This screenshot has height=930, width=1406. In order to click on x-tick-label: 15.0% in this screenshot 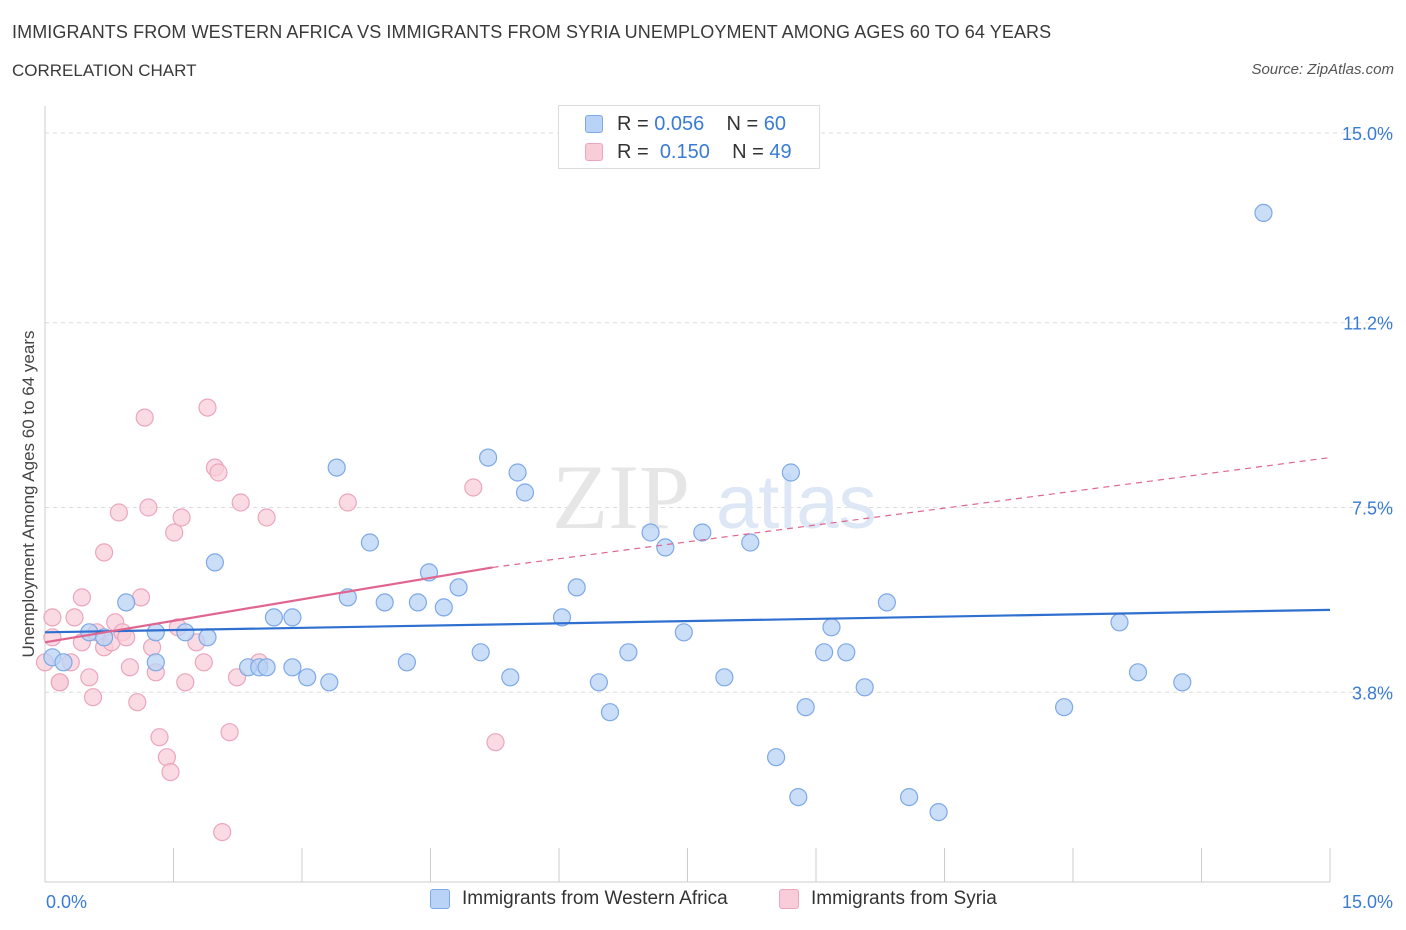, I will do `click(1367, 902)`.